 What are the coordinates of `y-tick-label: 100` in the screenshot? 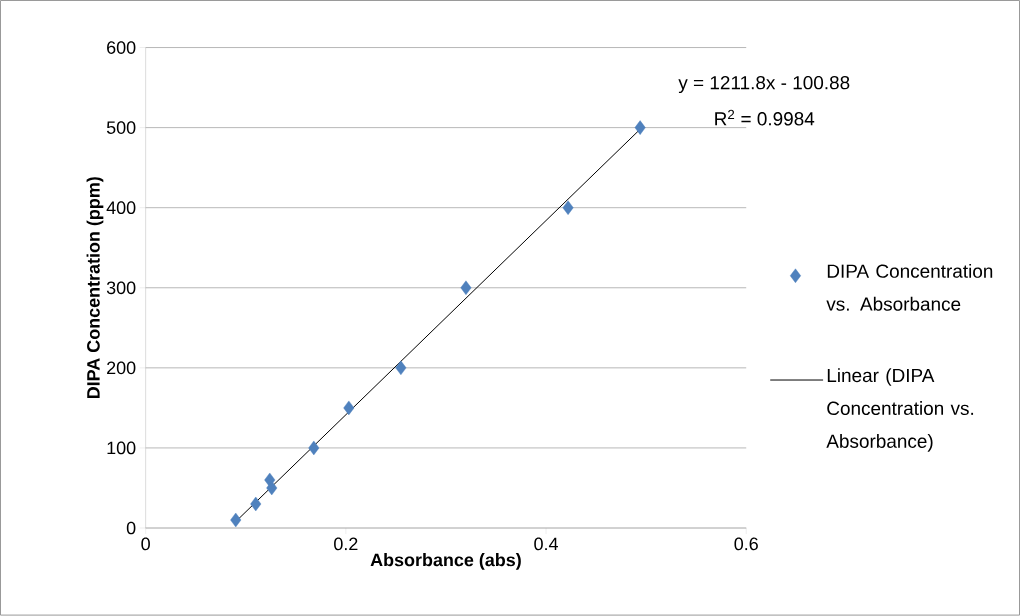 It's located at (121, 448).